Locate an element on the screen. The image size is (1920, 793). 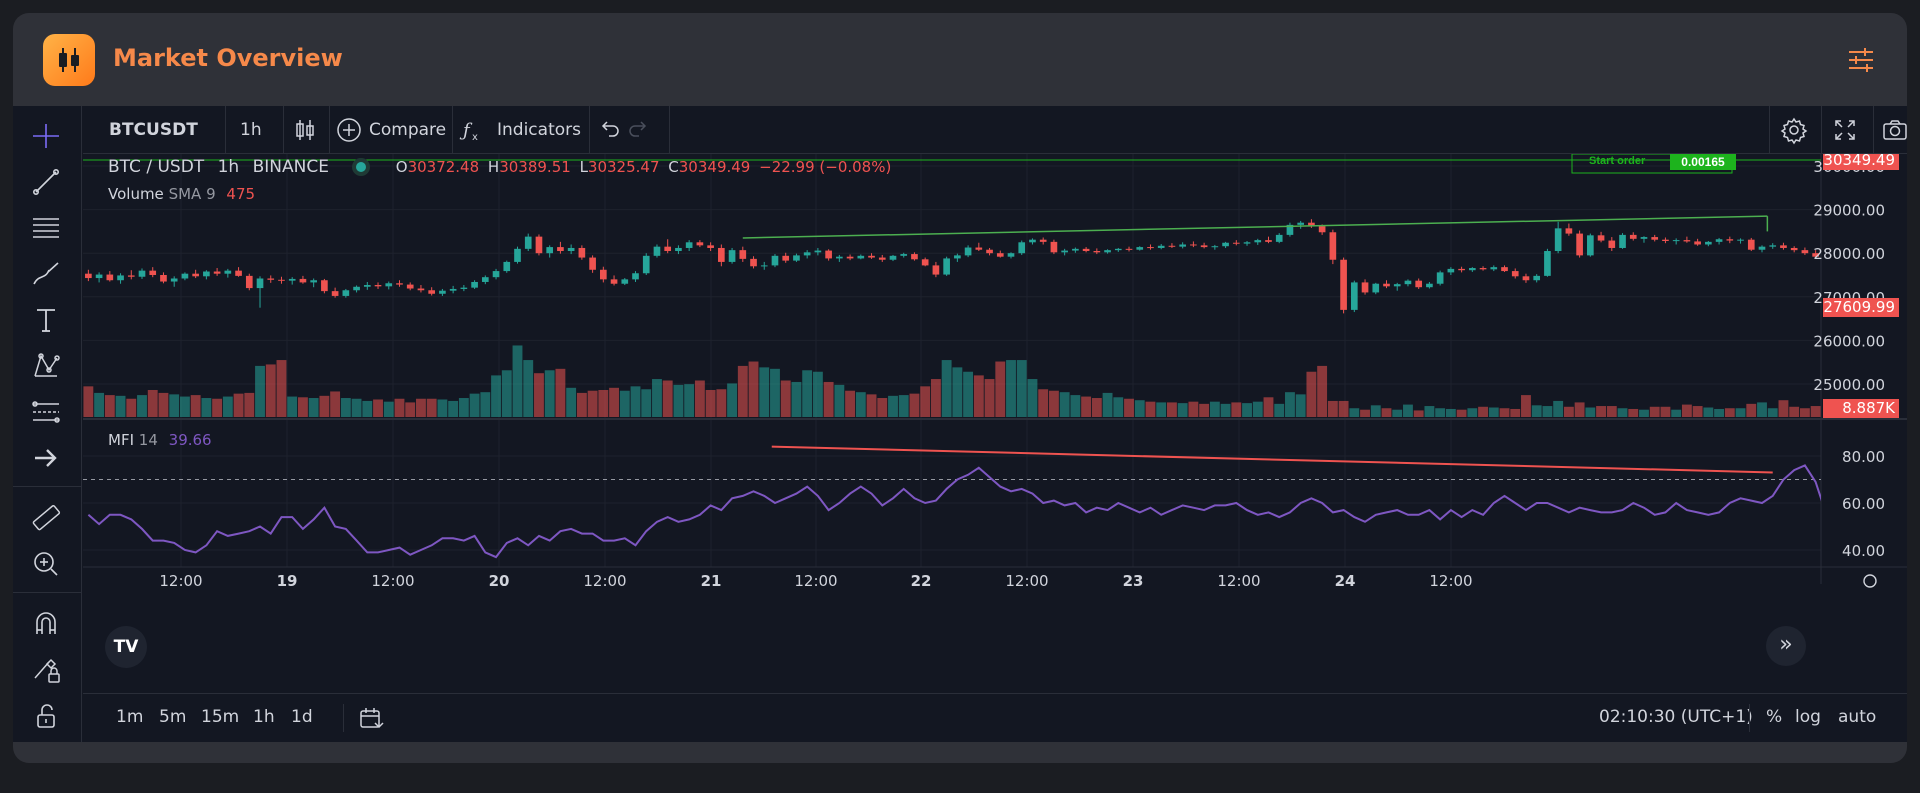
mfi-tick-label: 80.00 is located at coordinates (1863, 457).